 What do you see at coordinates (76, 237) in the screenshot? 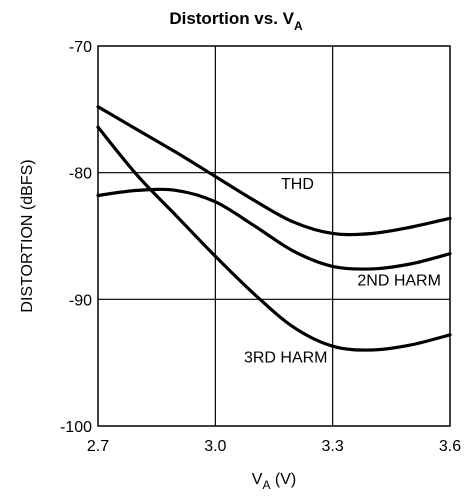
I see `y-tick-labels: -100 -90 -80 -70` at bounding box center [76, 237].